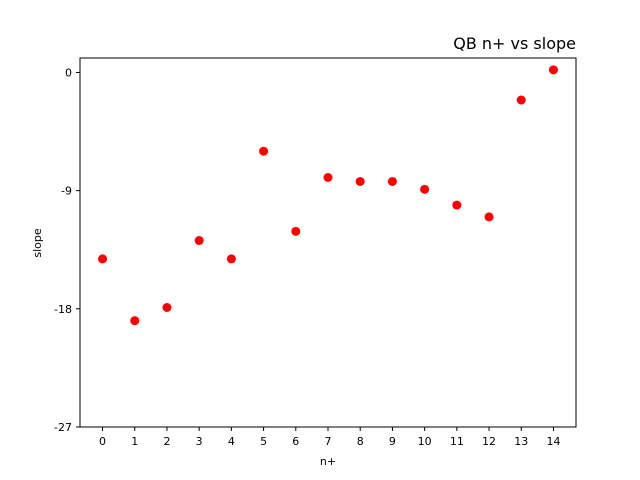  Describe the element at coordinates (166, 441) in the screenshot. I see `x-tick-label: 2` at that location.